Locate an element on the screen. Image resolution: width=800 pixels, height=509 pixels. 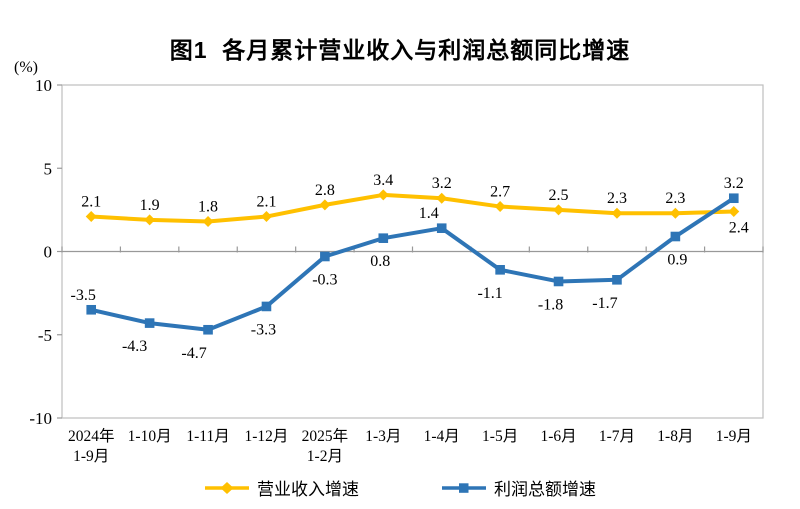
svg-text: 2025年 is located at coordinates (325, 436).